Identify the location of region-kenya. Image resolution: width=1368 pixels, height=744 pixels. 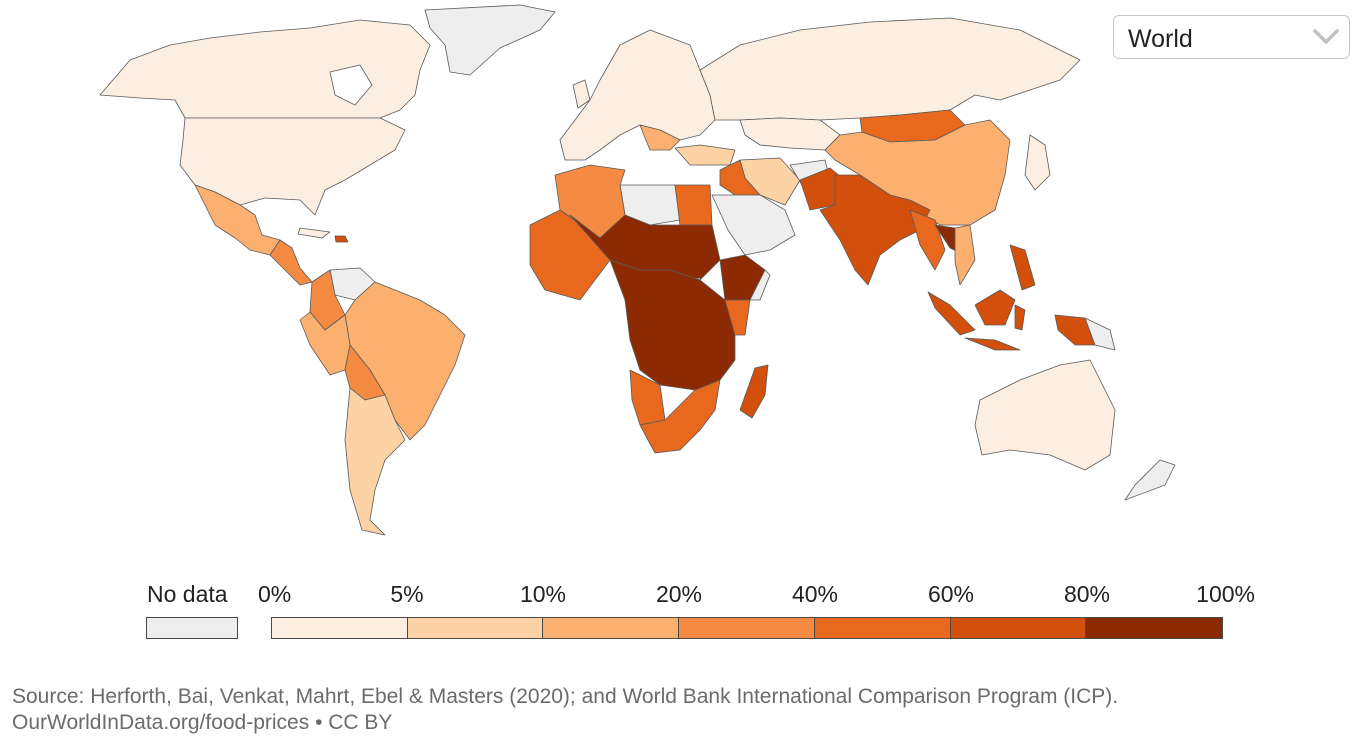
(737, 317).